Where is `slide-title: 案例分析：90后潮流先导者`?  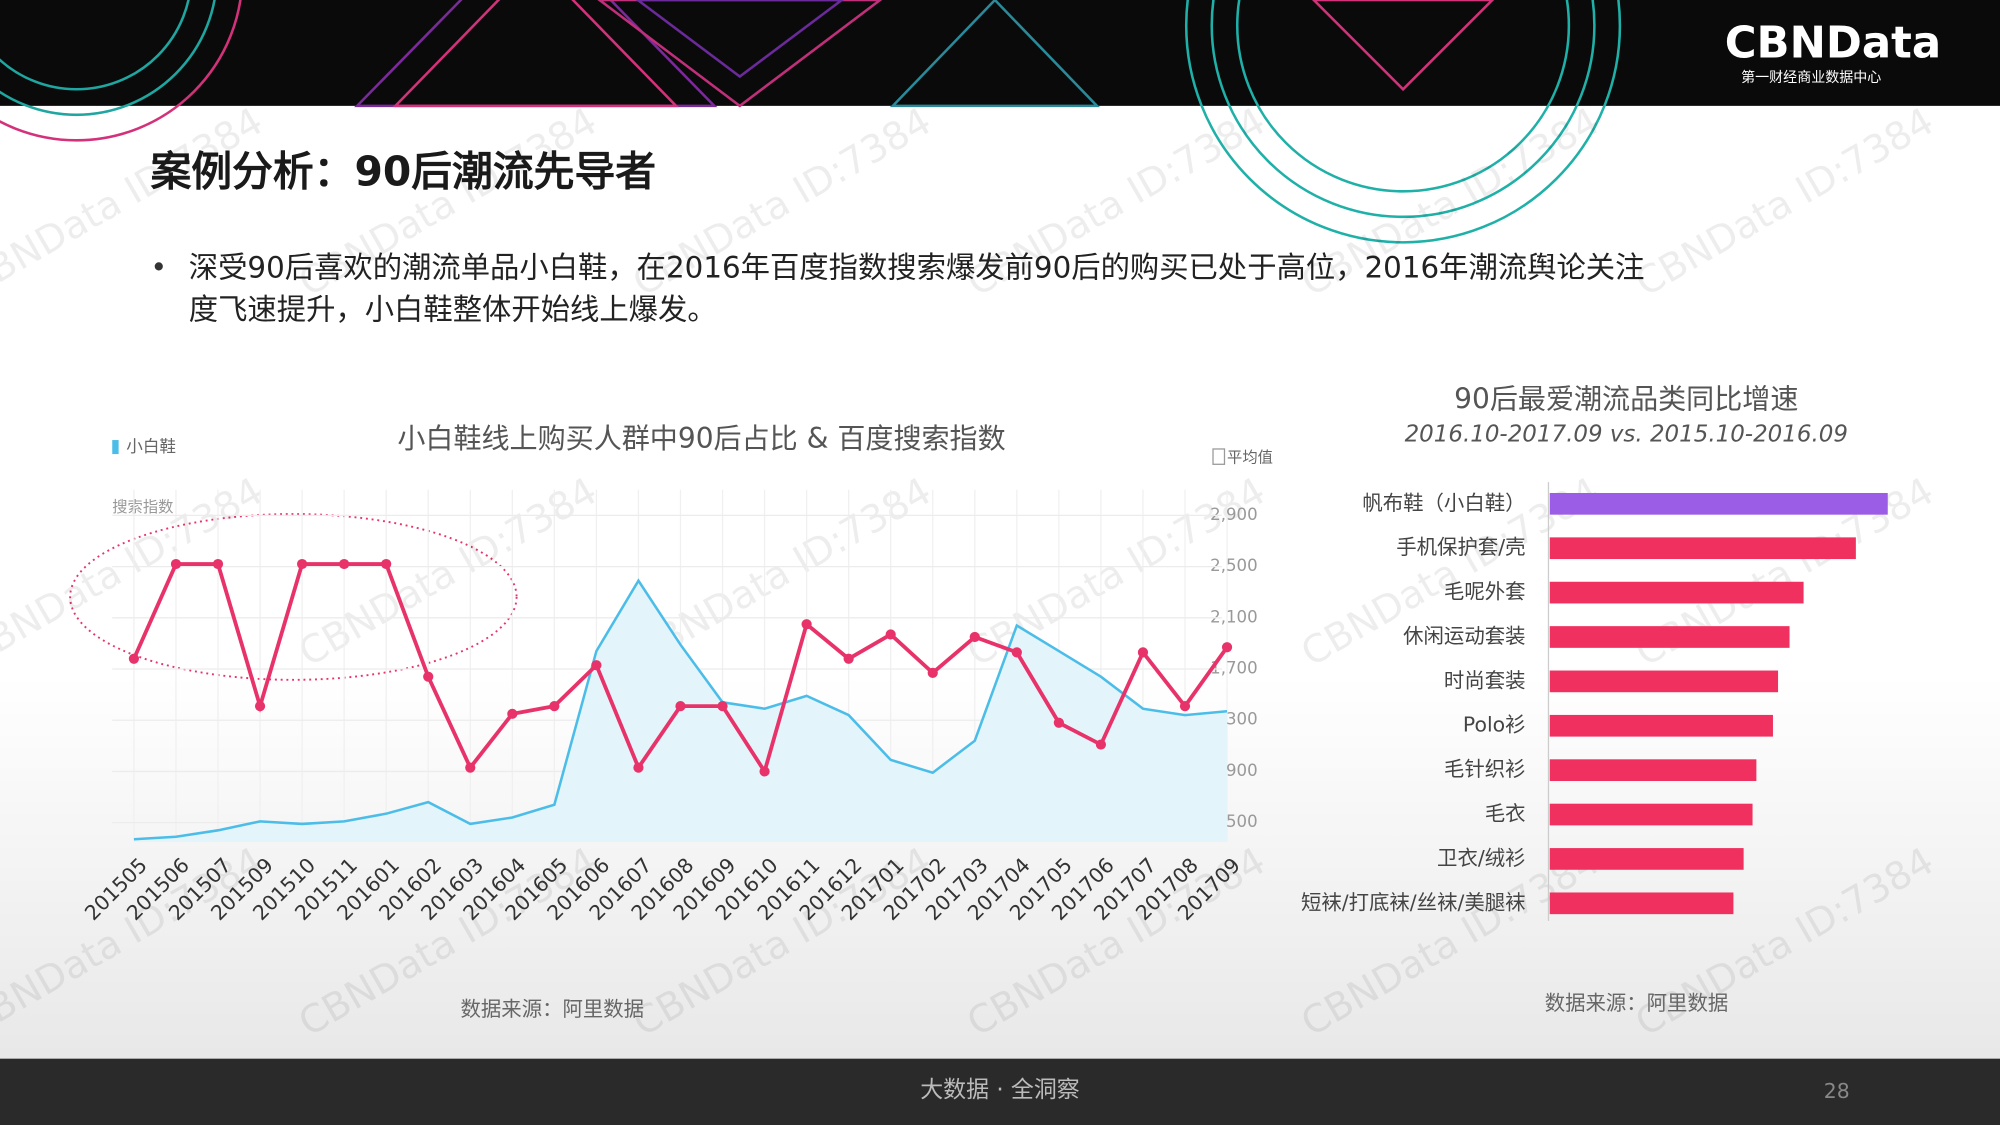 slide-title: 案例分析：90后潮流先导者 is located at coordinates (404, 172).